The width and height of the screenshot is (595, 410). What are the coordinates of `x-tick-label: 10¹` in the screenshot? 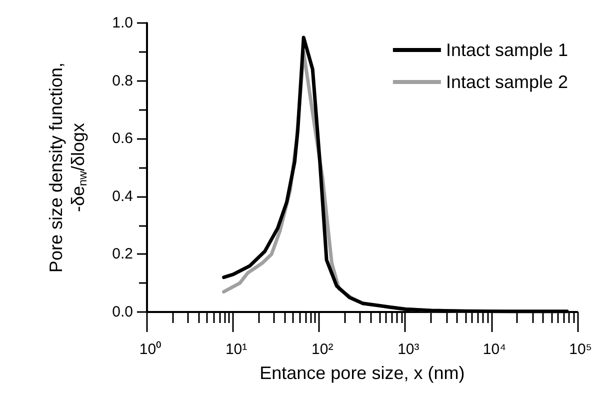 It's located at (236, 349).